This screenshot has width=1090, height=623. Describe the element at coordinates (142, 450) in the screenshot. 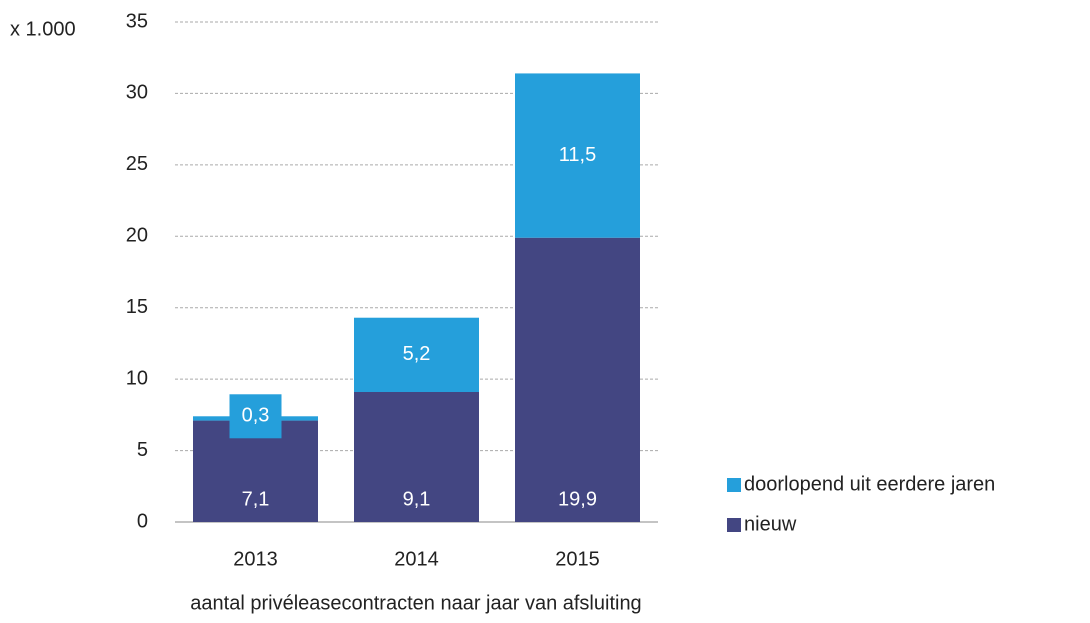

I see `y-tick-label: 5` at that location.